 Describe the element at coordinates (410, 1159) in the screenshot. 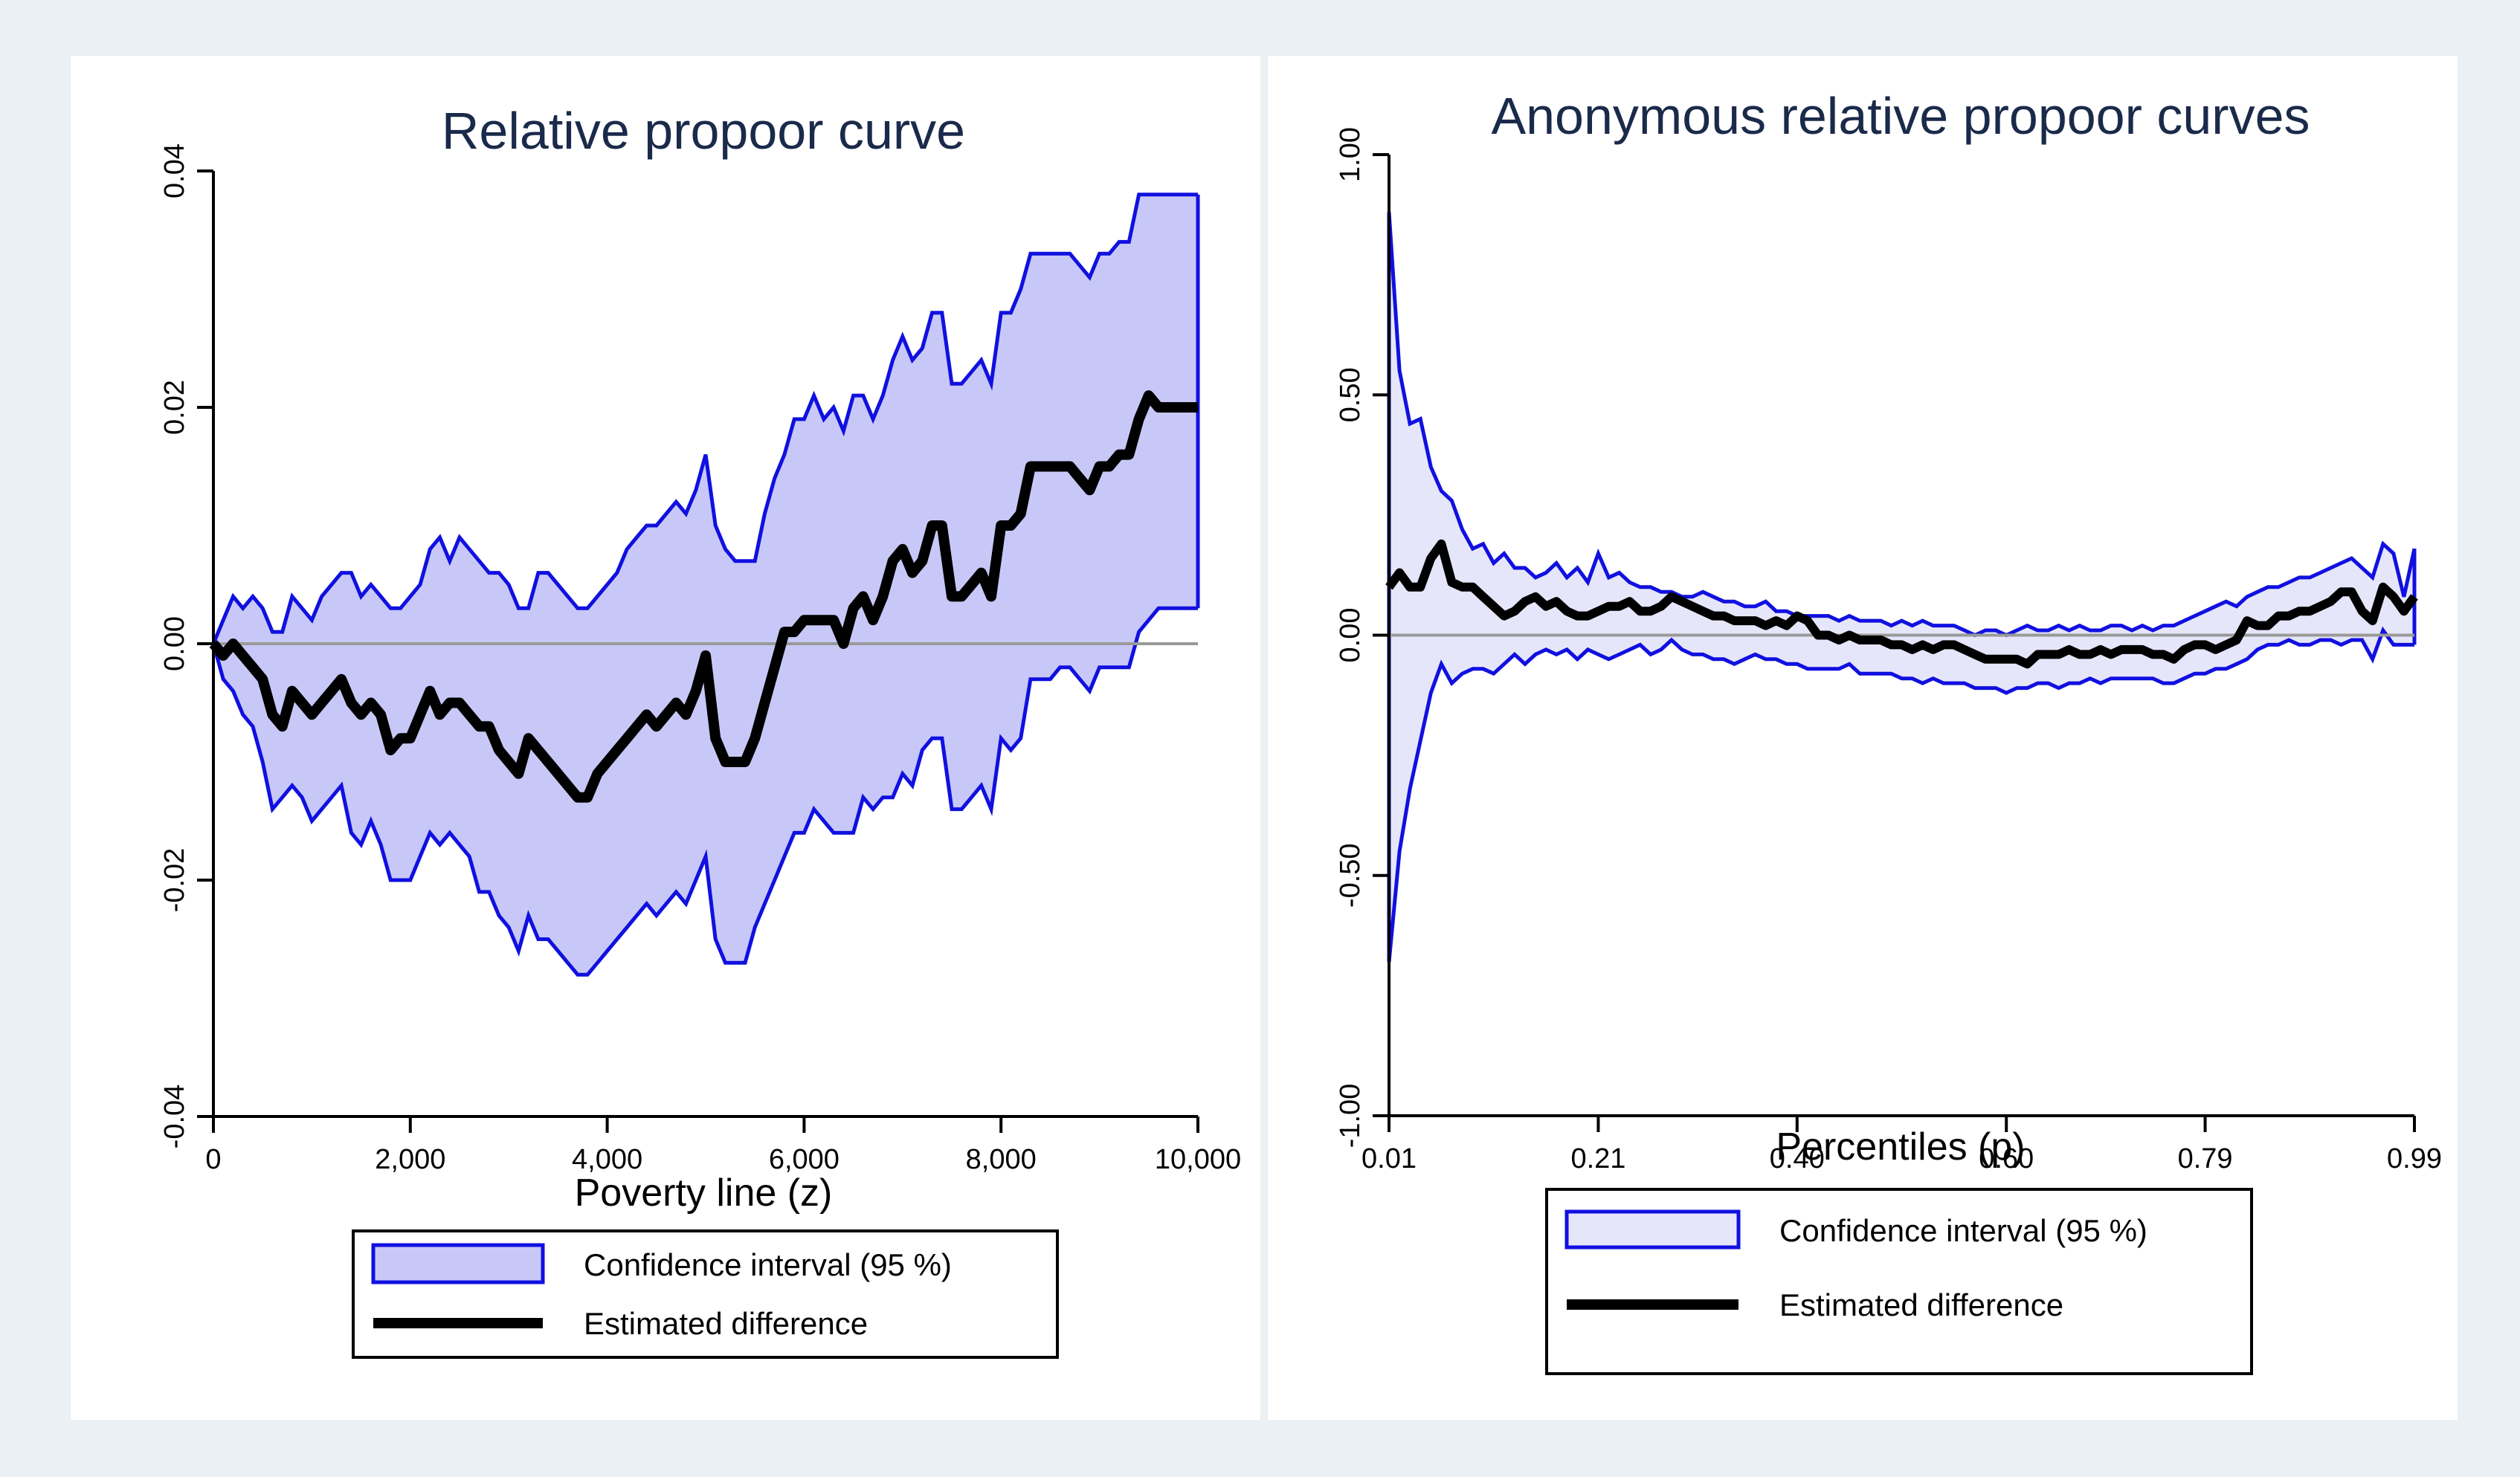

I see `left-x-tick-label: 2,000` at that location.